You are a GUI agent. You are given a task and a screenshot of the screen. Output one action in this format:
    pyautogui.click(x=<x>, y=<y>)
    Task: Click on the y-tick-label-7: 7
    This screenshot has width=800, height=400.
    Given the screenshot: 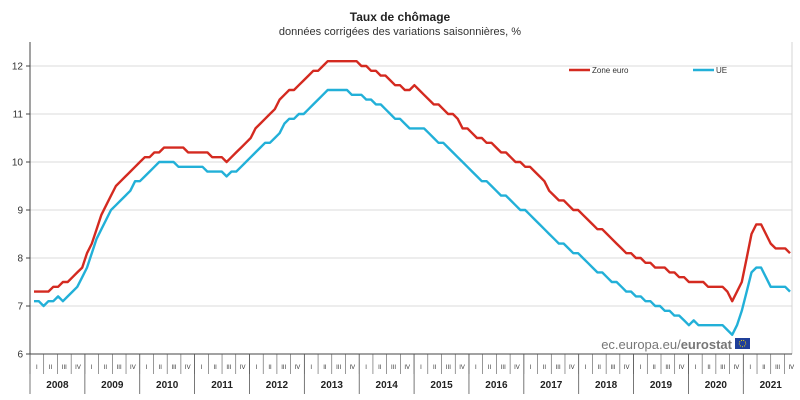 What is the action you would take?
    pyautogui.click(x=20, y=307)
    